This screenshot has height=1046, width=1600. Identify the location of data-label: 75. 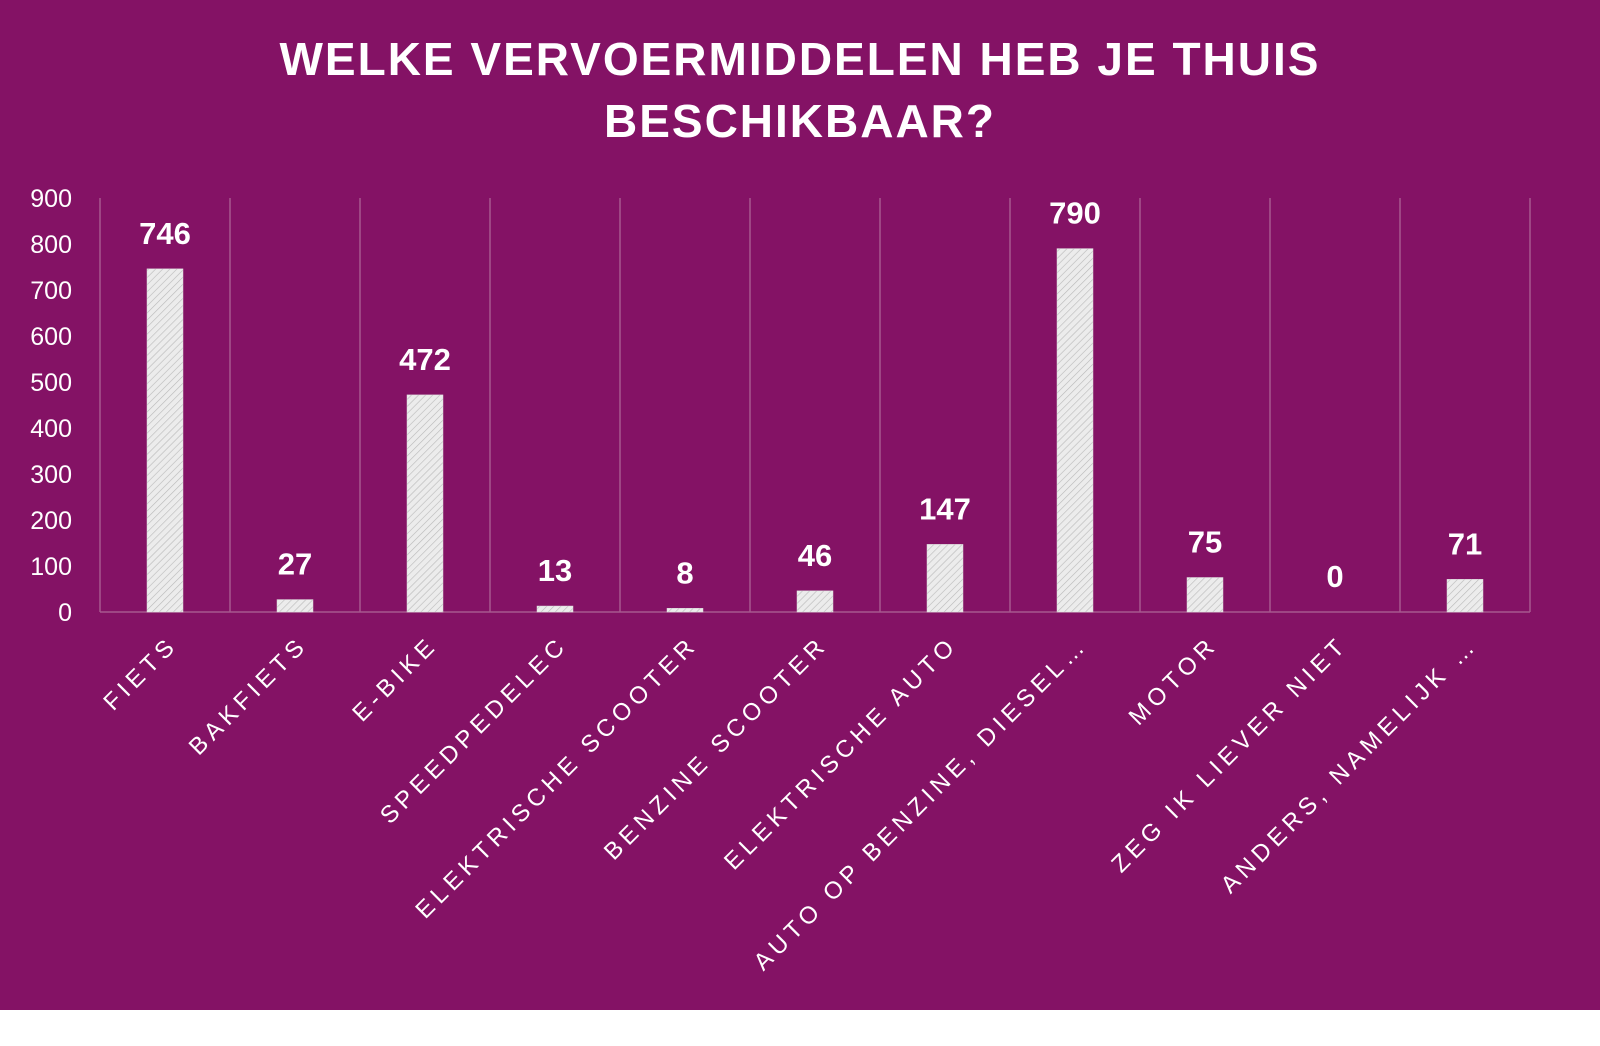
(1205, 542).